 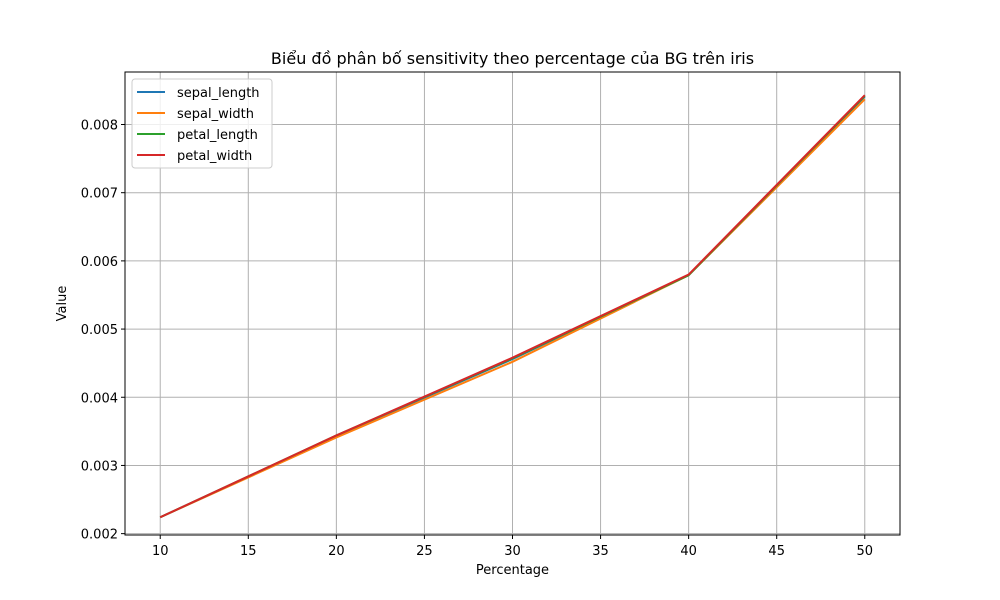 What do you see at coordinates (248, 551) in the screenshot?
I see `x-tick-label: 15` at bounding box center [248, 551].